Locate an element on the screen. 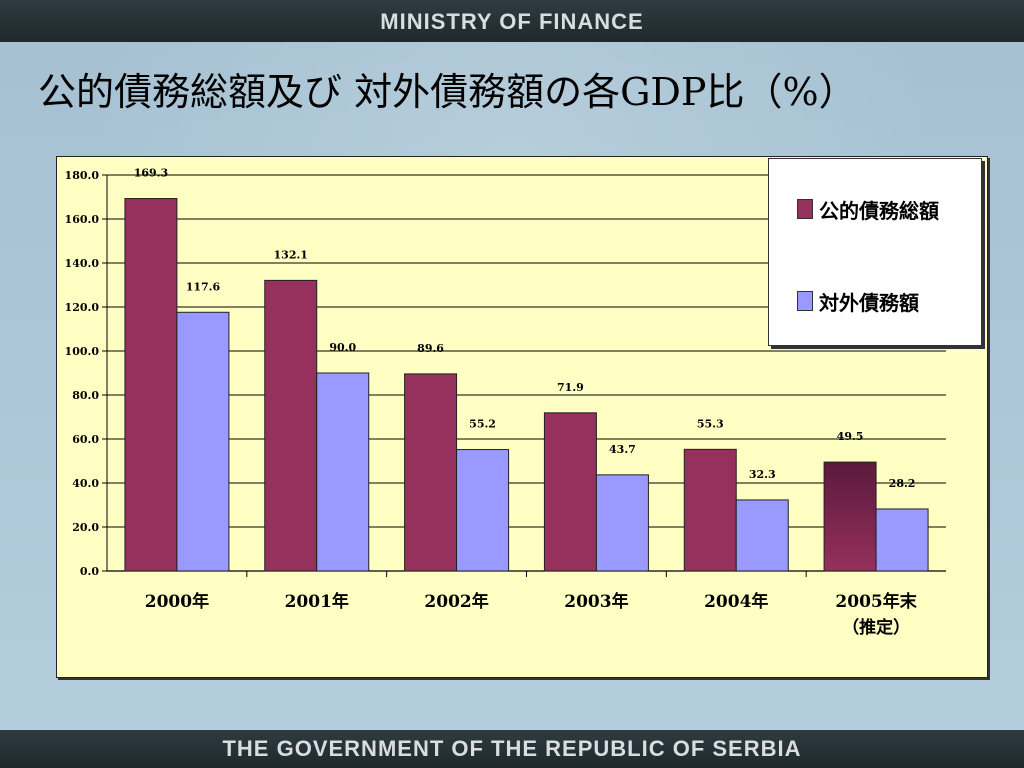 The width and height of the screenshot is (1024, 768). y-tick-label: 0.0 is located at coordinates (89, 571).